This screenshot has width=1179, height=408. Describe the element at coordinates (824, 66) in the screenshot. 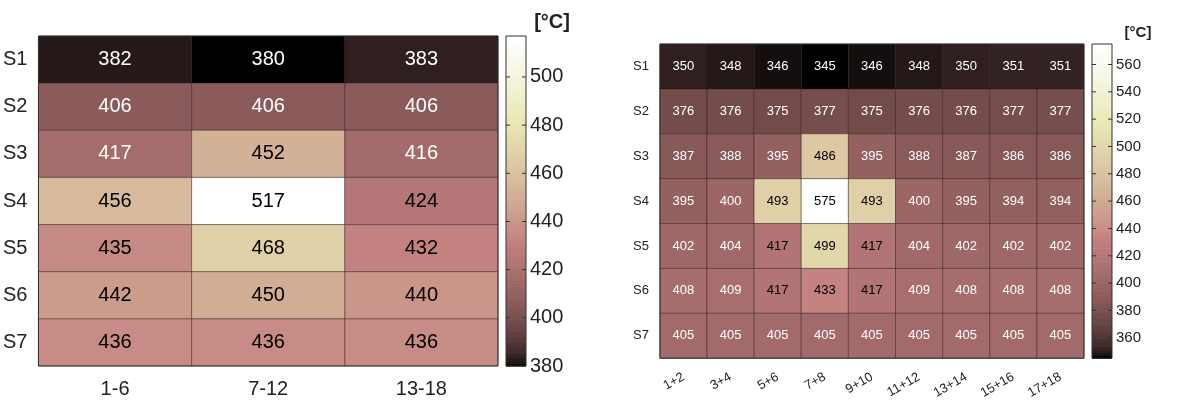

I see `data-label: 345` at that location.